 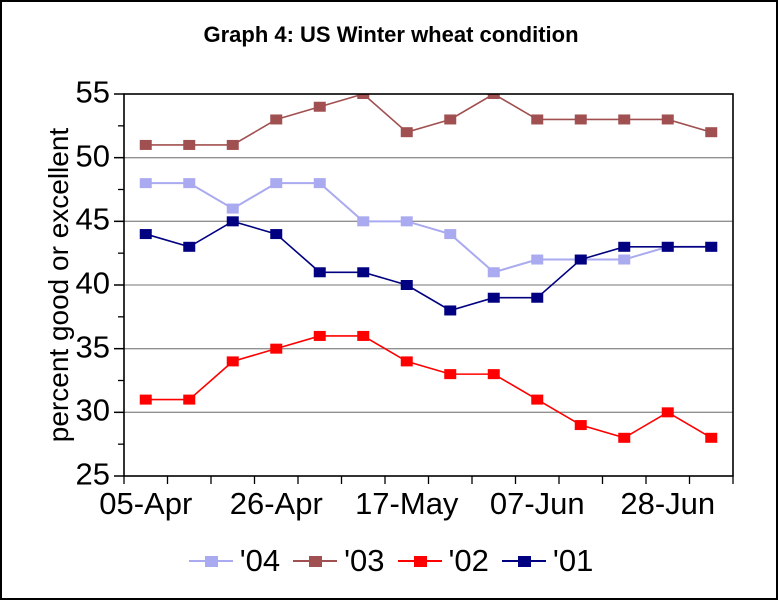 What do you see at coordinates (92, 410) in the screenshot?
I see `y-tick-label: 30` at bounding box center [92, 410].